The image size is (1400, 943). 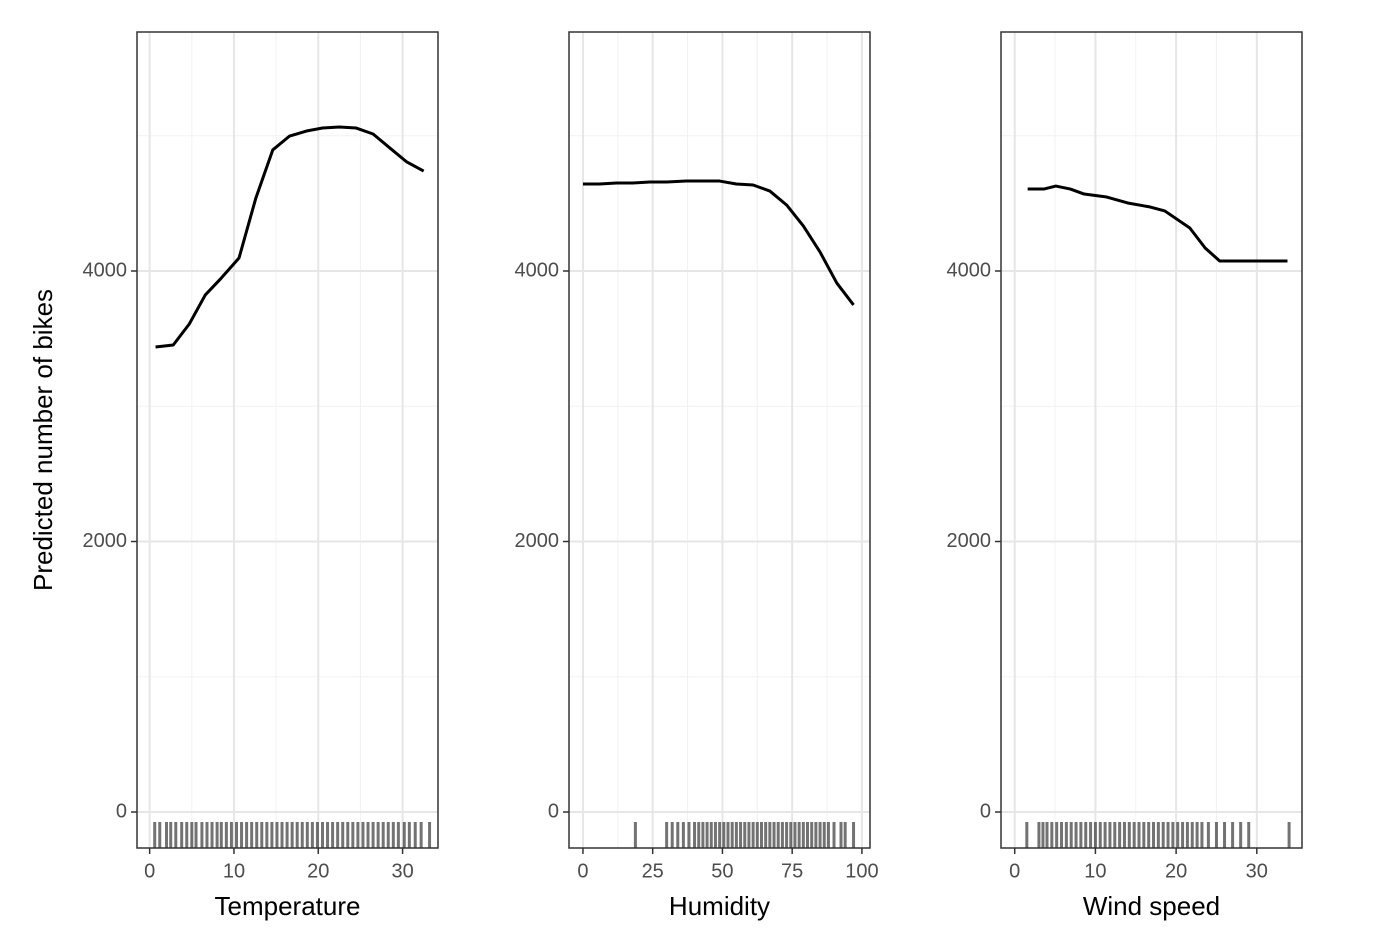 I want to click on x-tick-label: 50, so click(x=722, y=871).